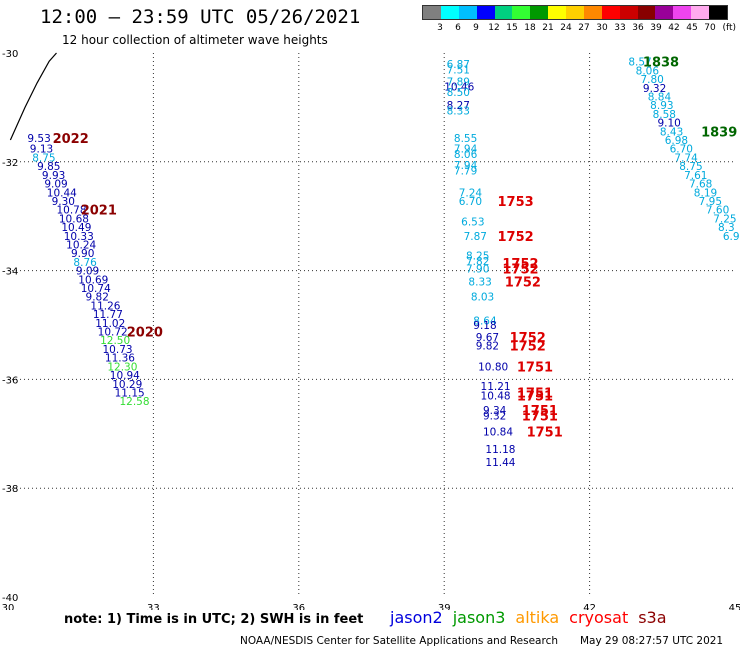 Image resolution: width=740 pixels, height=650 pixels. I want to click on wave-height-point: 8.64, so click(485, 322).